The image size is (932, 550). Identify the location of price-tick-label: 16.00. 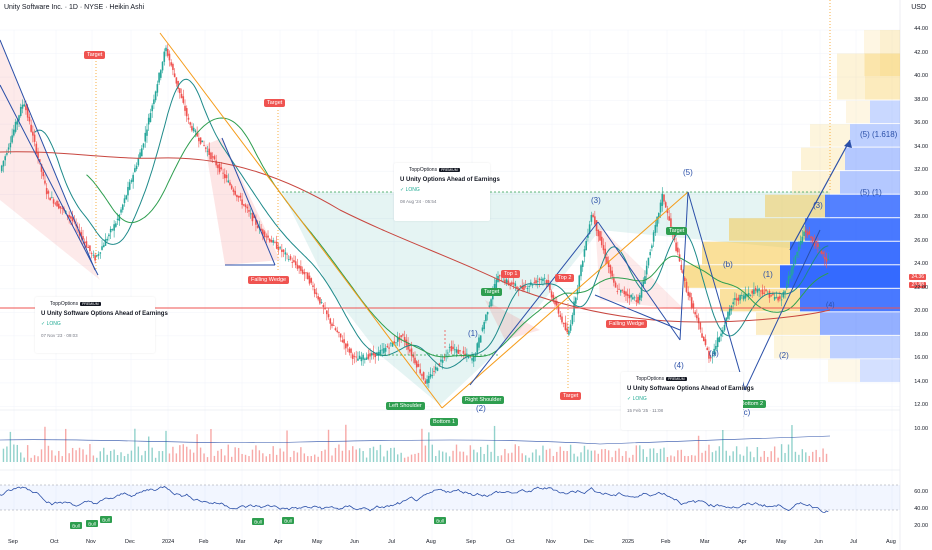
(921, 358).